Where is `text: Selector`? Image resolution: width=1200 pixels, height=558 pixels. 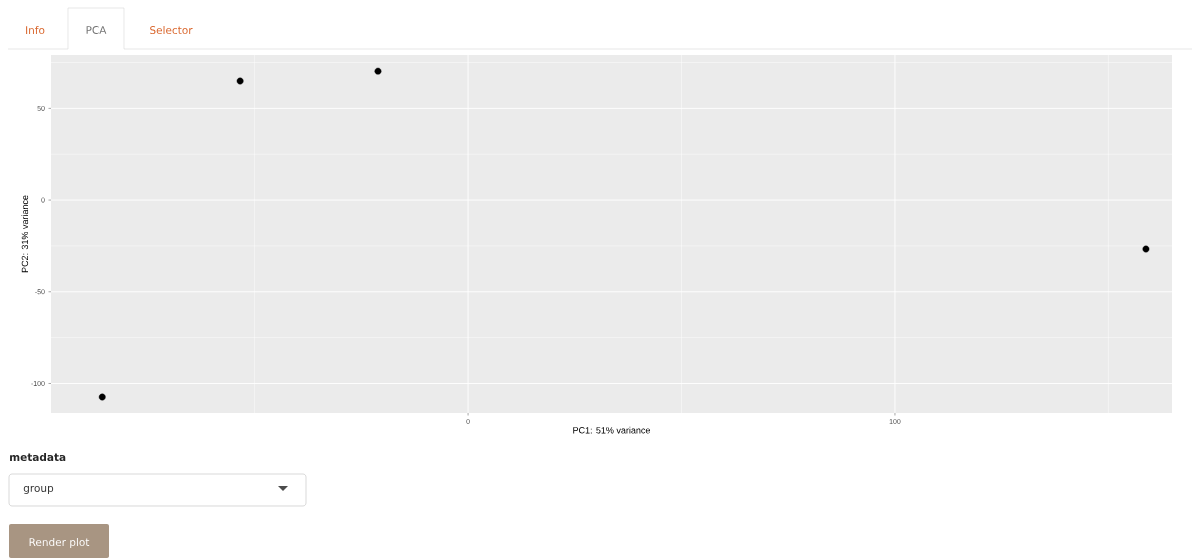
text: Selector is located at coordinates (171, 30).